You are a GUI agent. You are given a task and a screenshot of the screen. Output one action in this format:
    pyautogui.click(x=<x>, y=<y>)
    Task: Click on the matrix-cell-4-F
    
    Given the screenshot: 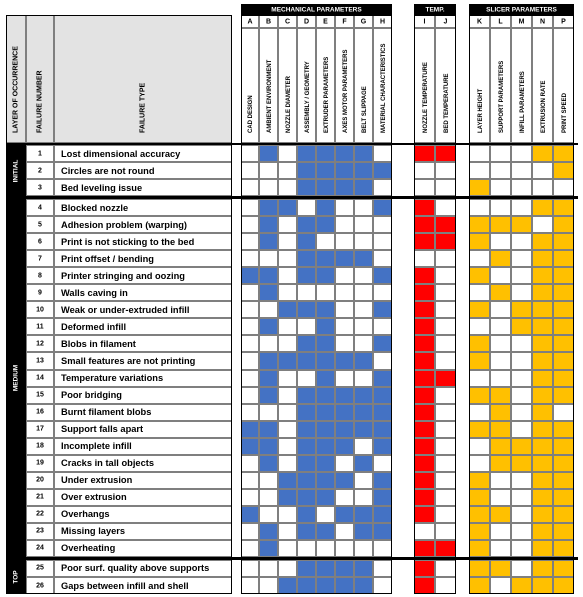 What is the action you would take?
    pyautogui.click(x=344, y=208)
    